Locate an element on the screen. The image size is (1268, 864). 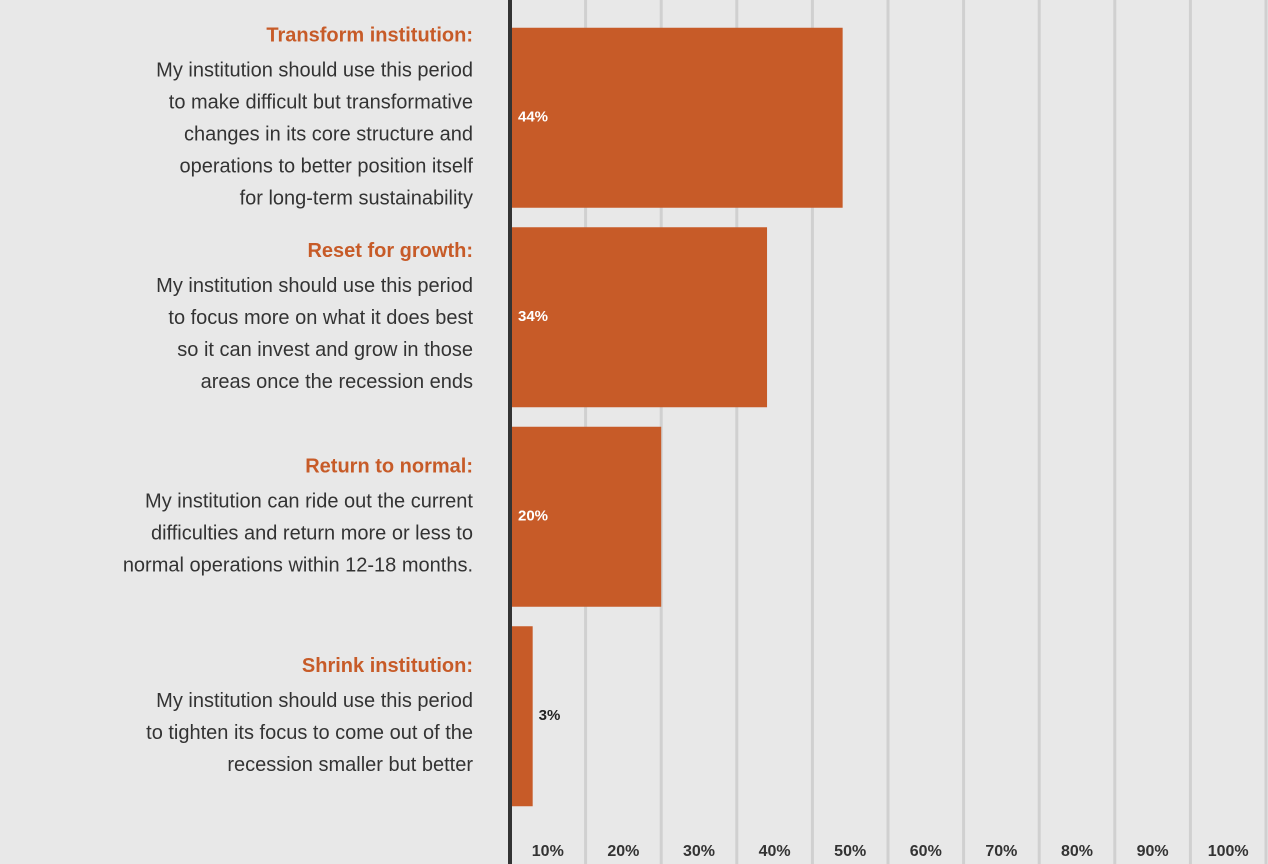
category-description: difficulties and return more or less to is located at coordinates (312, 534).